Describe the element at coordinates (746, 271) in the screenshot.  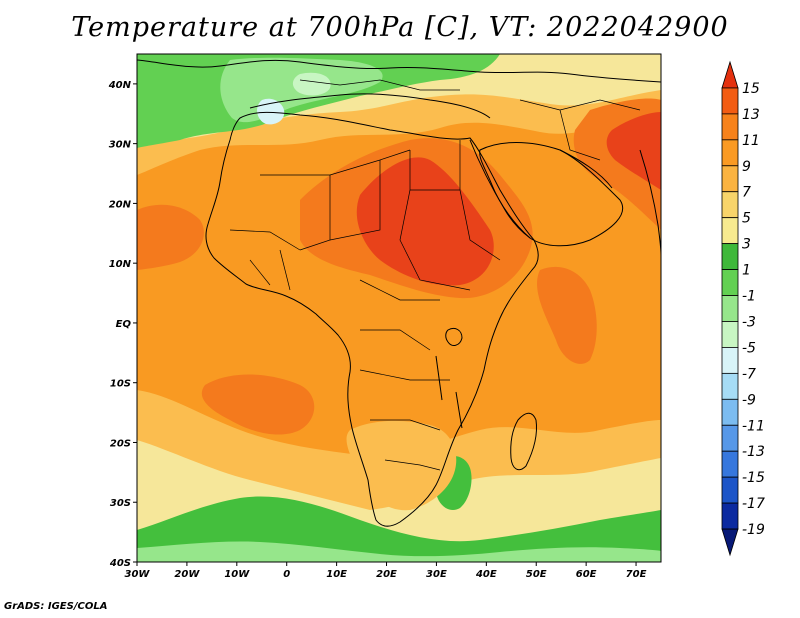
I see `colorbar-label: 1` at that location.